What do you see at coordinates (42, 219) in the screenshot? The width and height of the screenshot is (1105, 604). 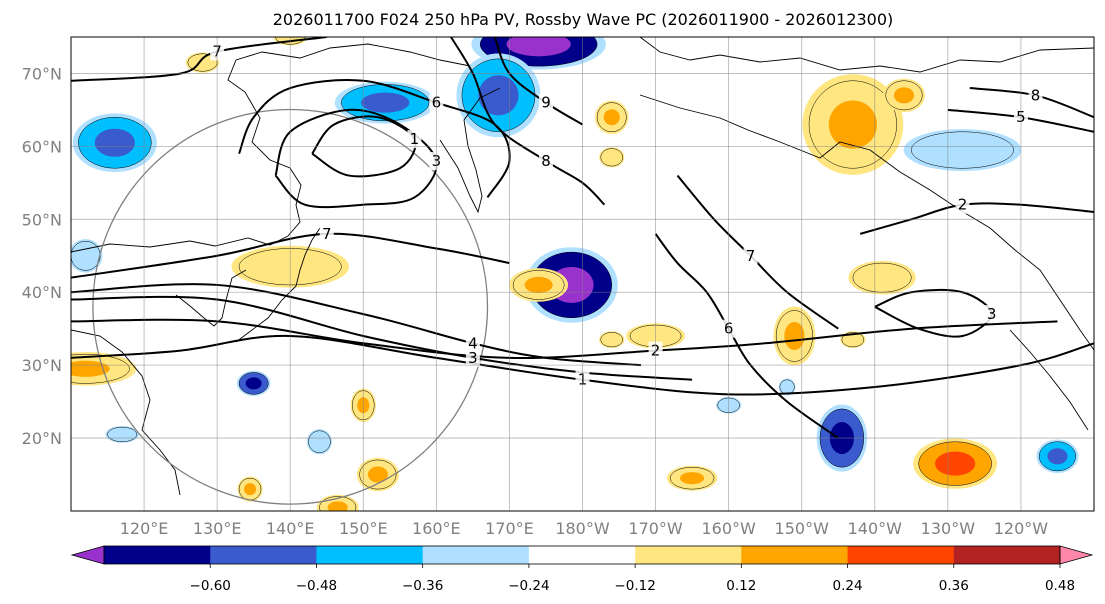 I see `latitude-label: 50°N` at bounding box center [42, 219].